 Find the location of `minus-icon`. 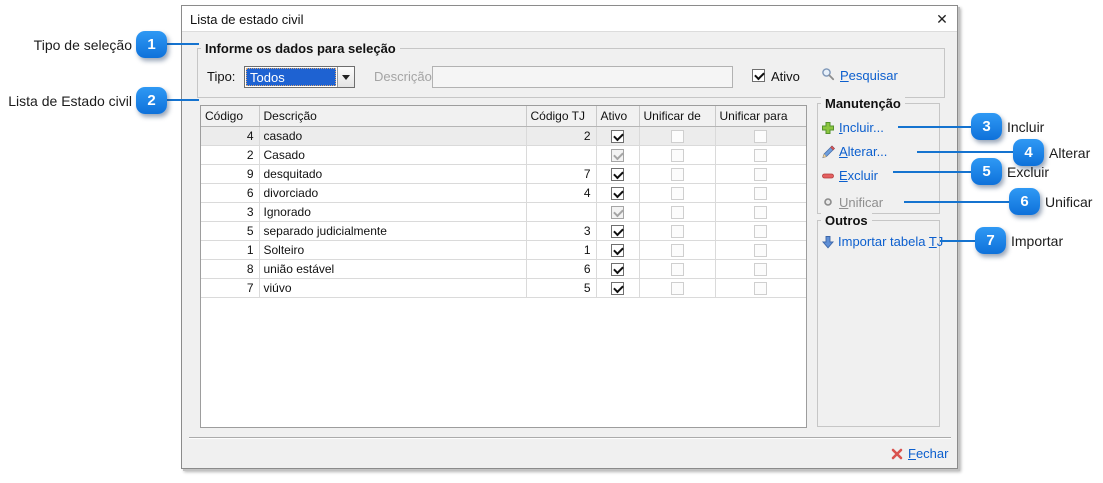

minus-icon is located at coordinates (828, 176).